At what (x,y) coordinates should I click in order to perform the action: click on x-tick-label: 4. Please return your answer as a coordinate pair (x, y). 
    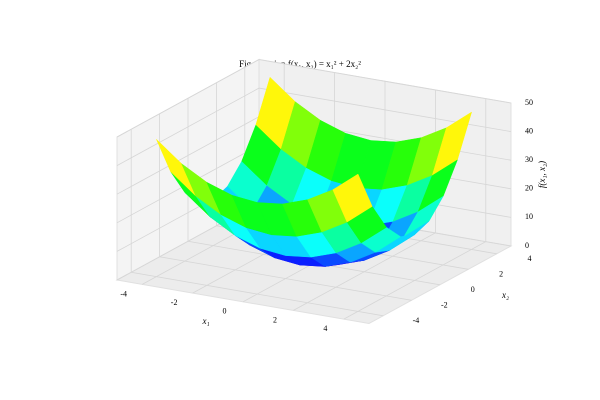
    Looking at the image, I should click on (325, 328).